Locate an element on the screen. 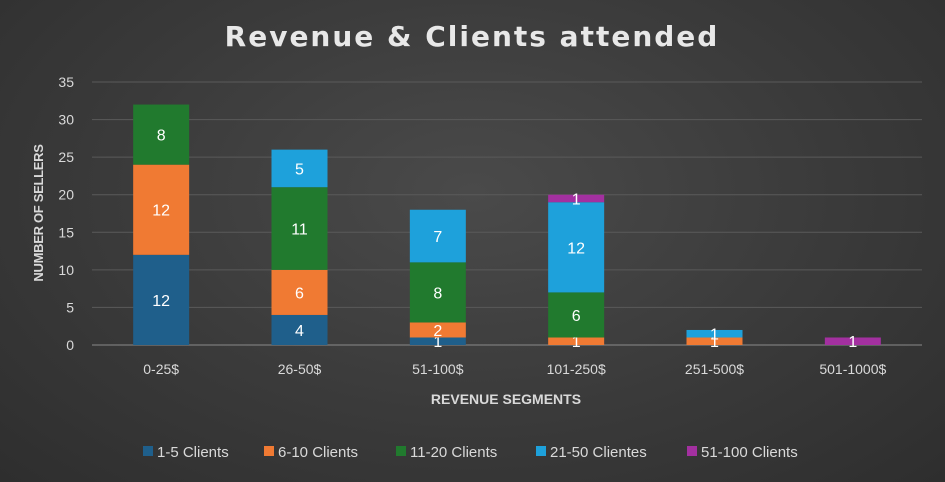  bar-segment: 11 is located at coordinates (299, 228).